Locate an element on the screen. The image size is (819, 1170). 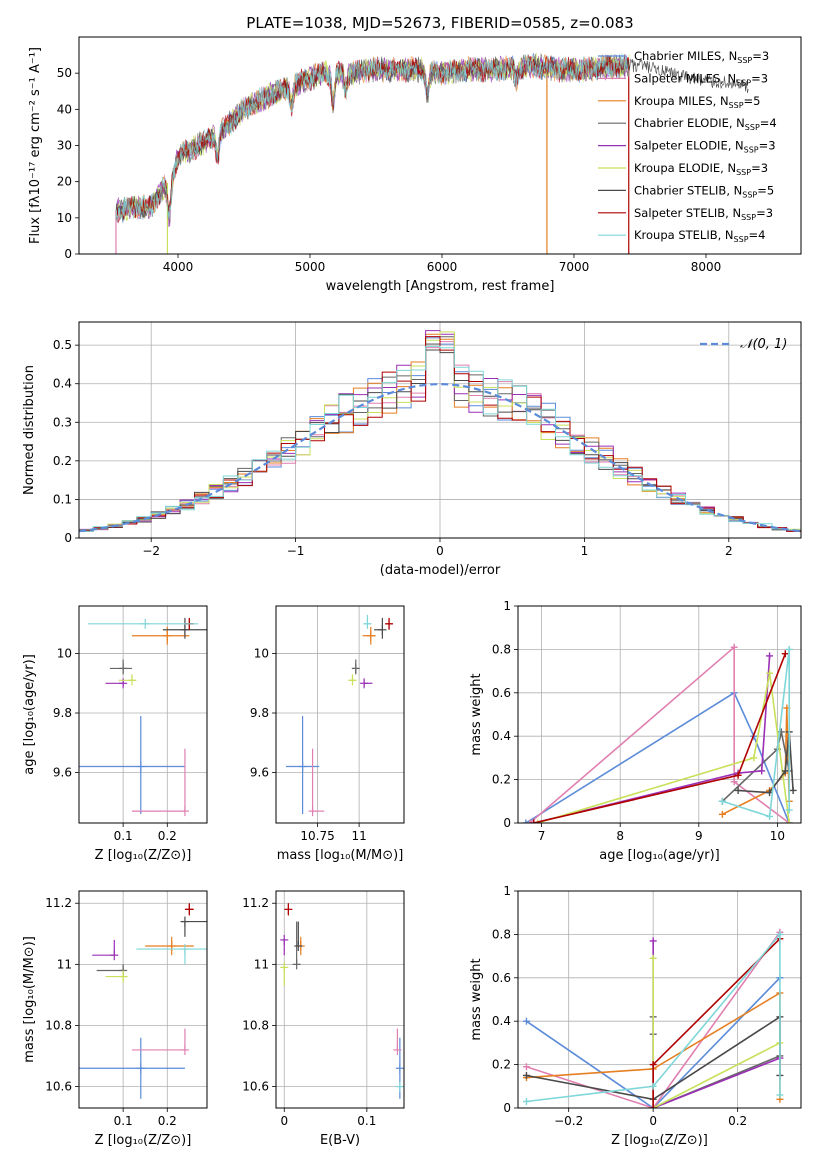
y-tick-label: 11.2 is located at coordinates (255, 903).